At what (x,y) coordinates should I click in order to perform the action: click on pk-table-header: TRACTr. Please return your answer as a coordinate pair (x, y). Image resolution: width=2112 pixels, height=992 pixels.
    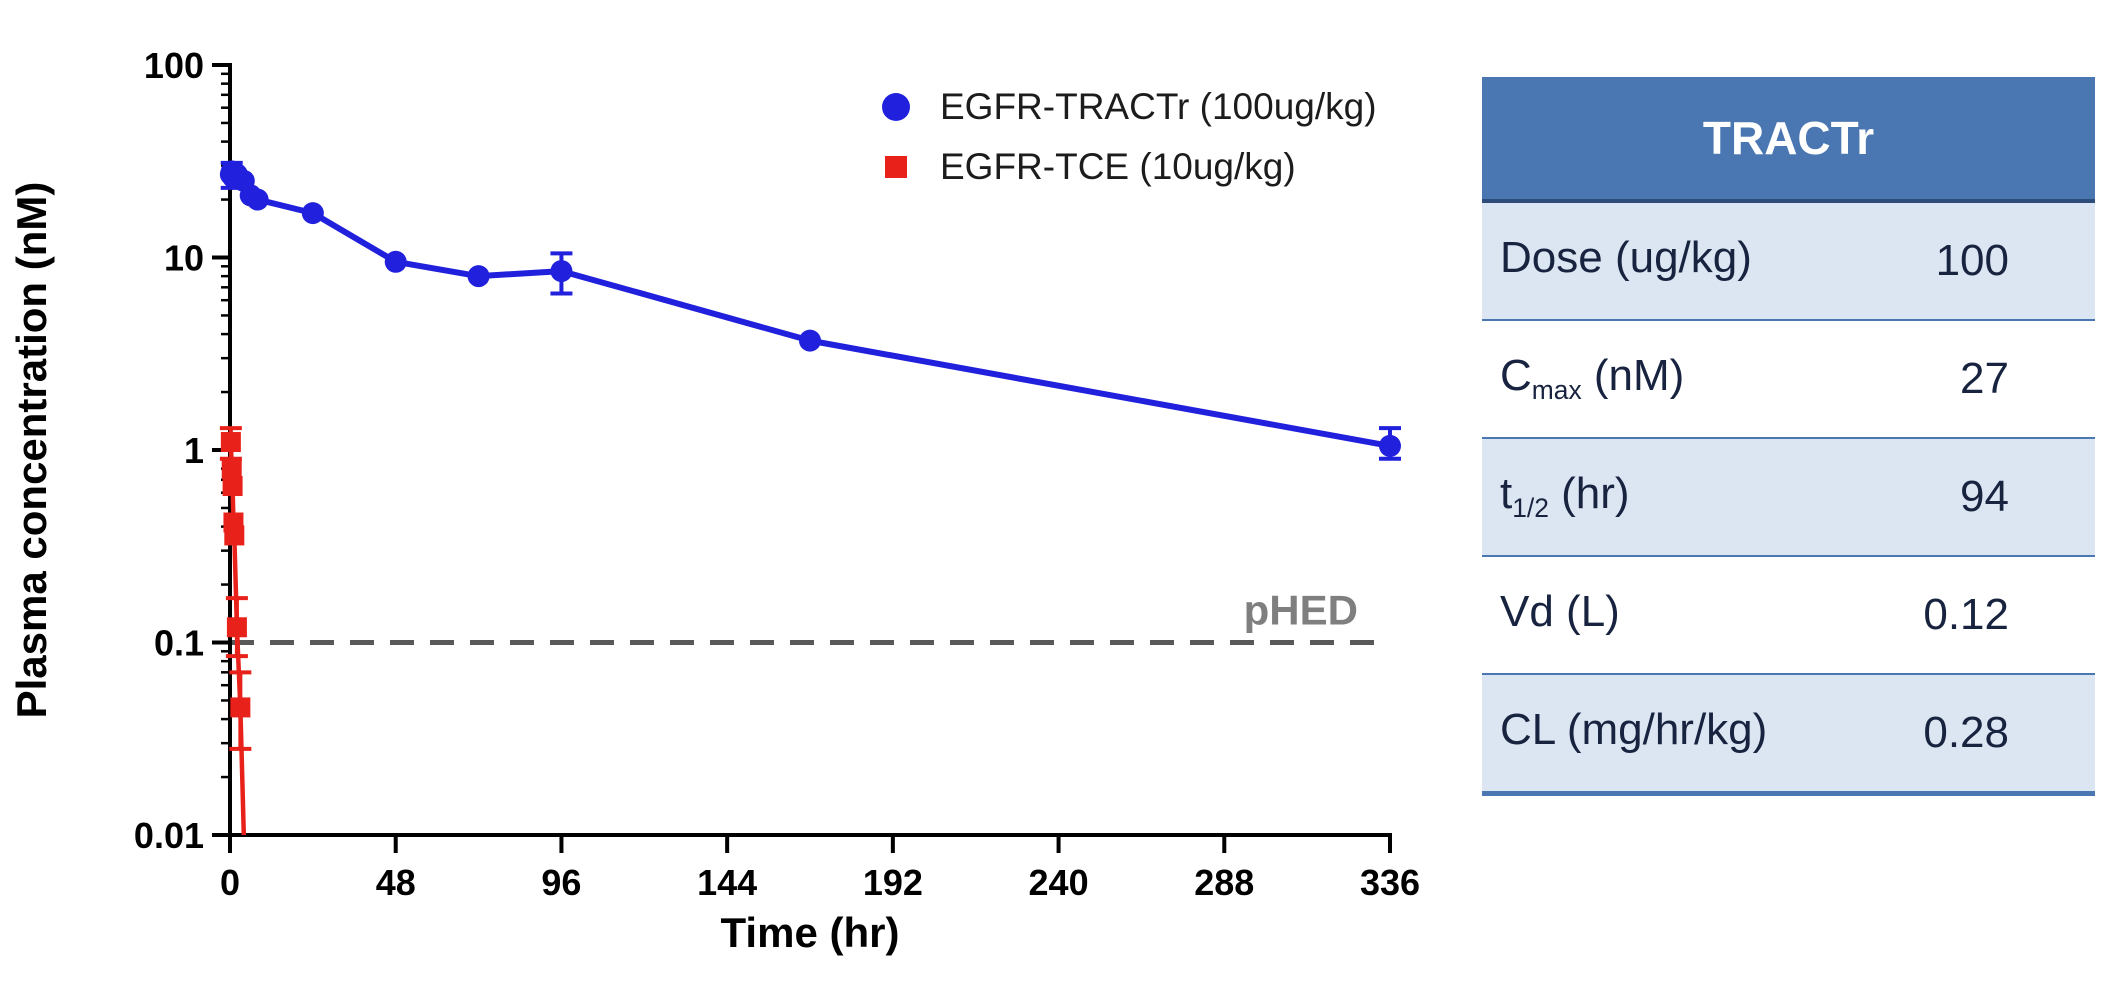
    Looking at the image, I should click on (1788, 140).